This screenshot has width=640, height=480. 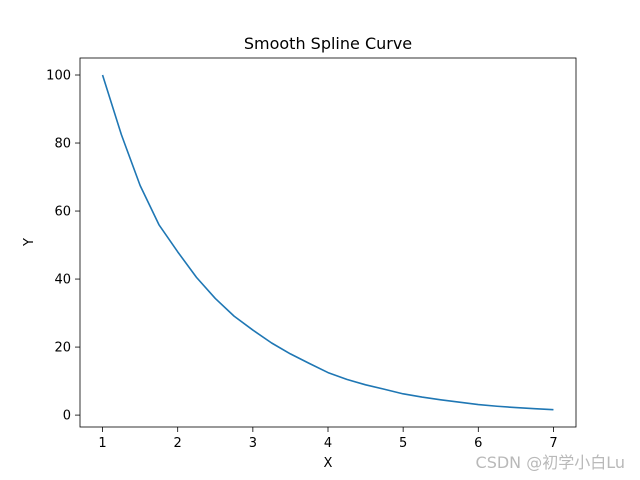 I want to click on y-tick-label: 60, so click(x=62, y=212).